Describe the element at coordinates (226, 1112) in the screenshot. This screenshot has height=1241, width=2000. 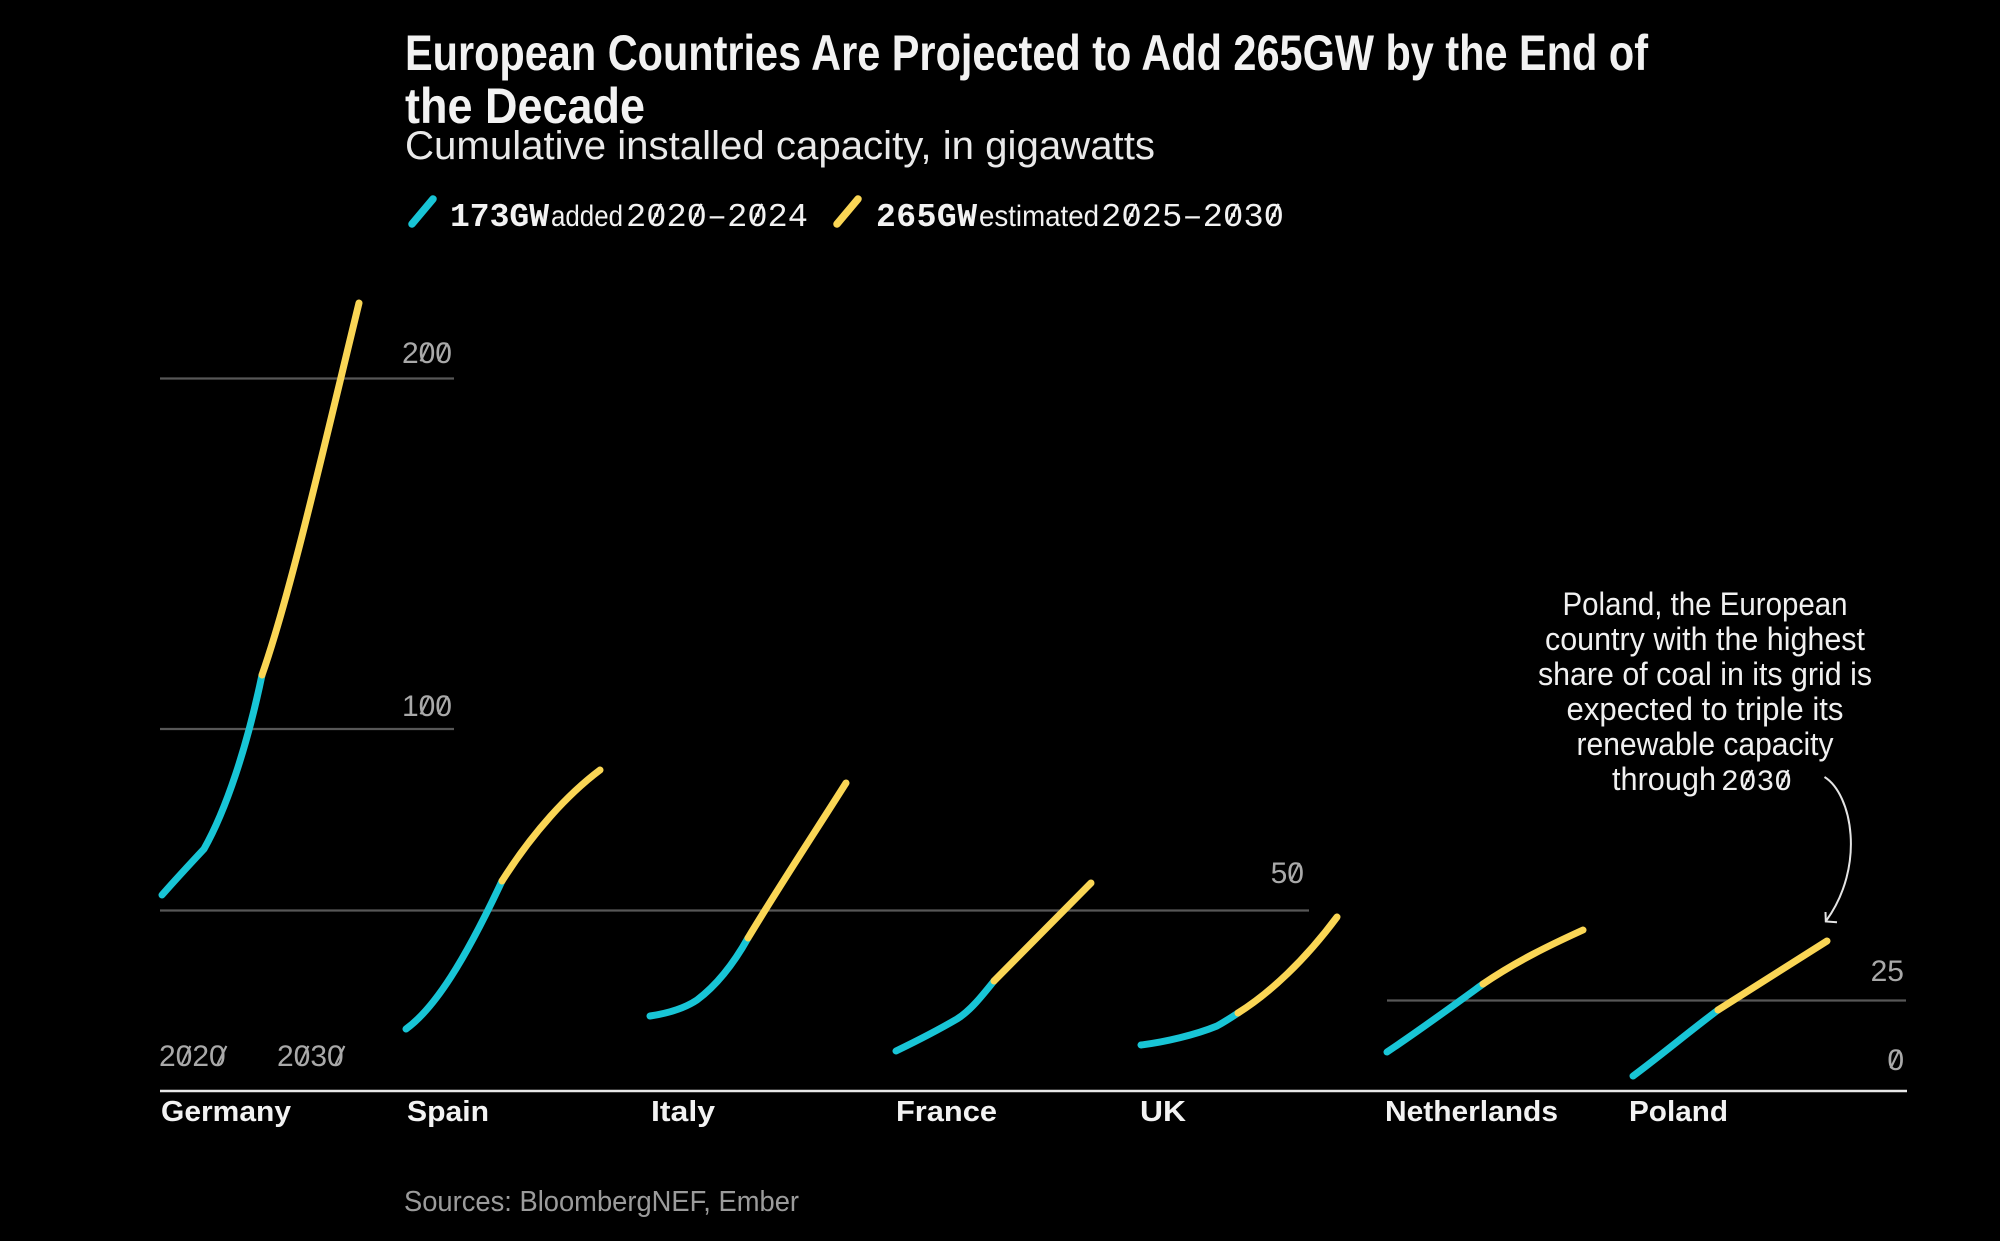
I see `svg-text: Germany` at that location.